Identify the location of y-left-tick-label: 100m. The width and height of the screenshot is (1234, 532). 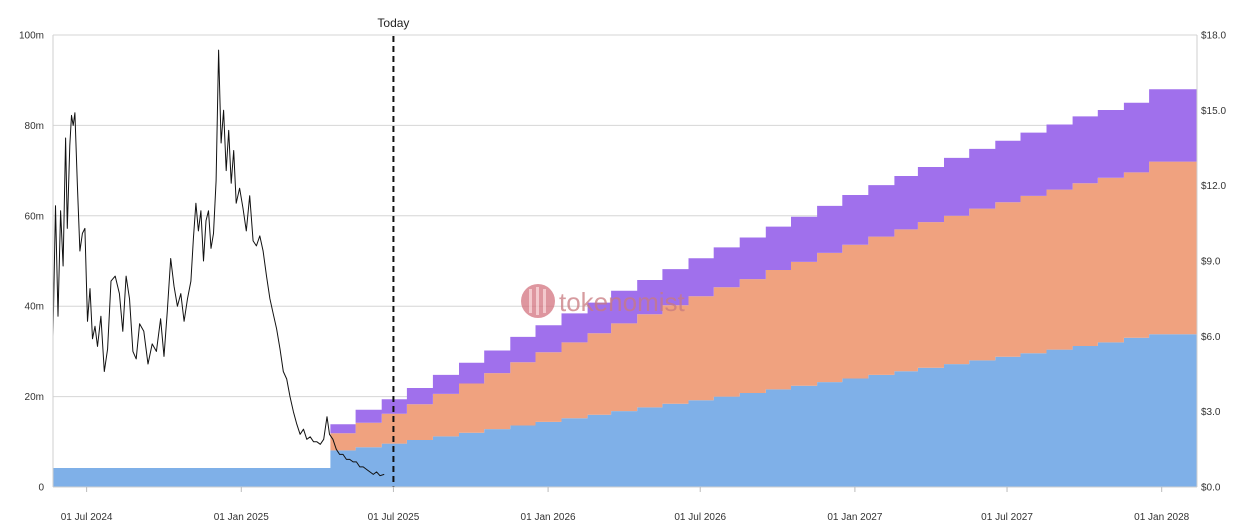
(31, 36).